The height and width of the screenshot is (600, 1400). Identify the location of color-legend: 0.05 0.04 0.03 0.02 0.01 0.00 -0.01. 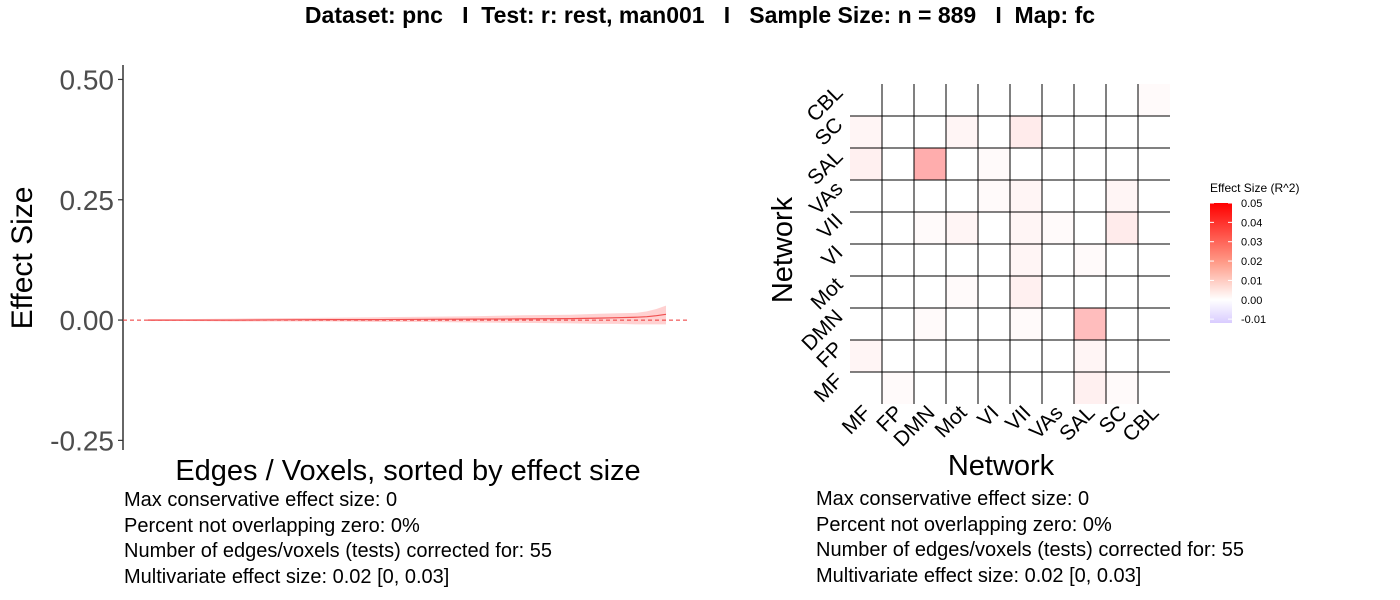
(1238, 262).